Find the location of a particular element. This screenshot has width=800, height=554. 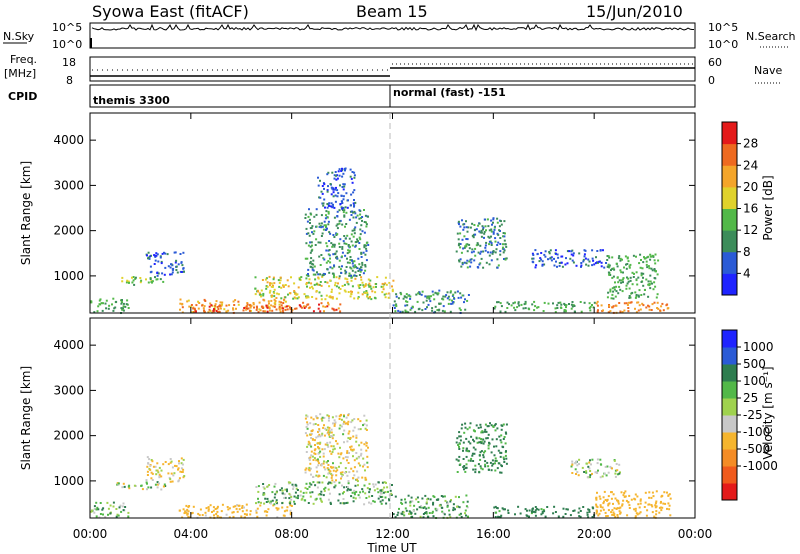

y-tick-label: 4000 is located at coordinates (68, 345).